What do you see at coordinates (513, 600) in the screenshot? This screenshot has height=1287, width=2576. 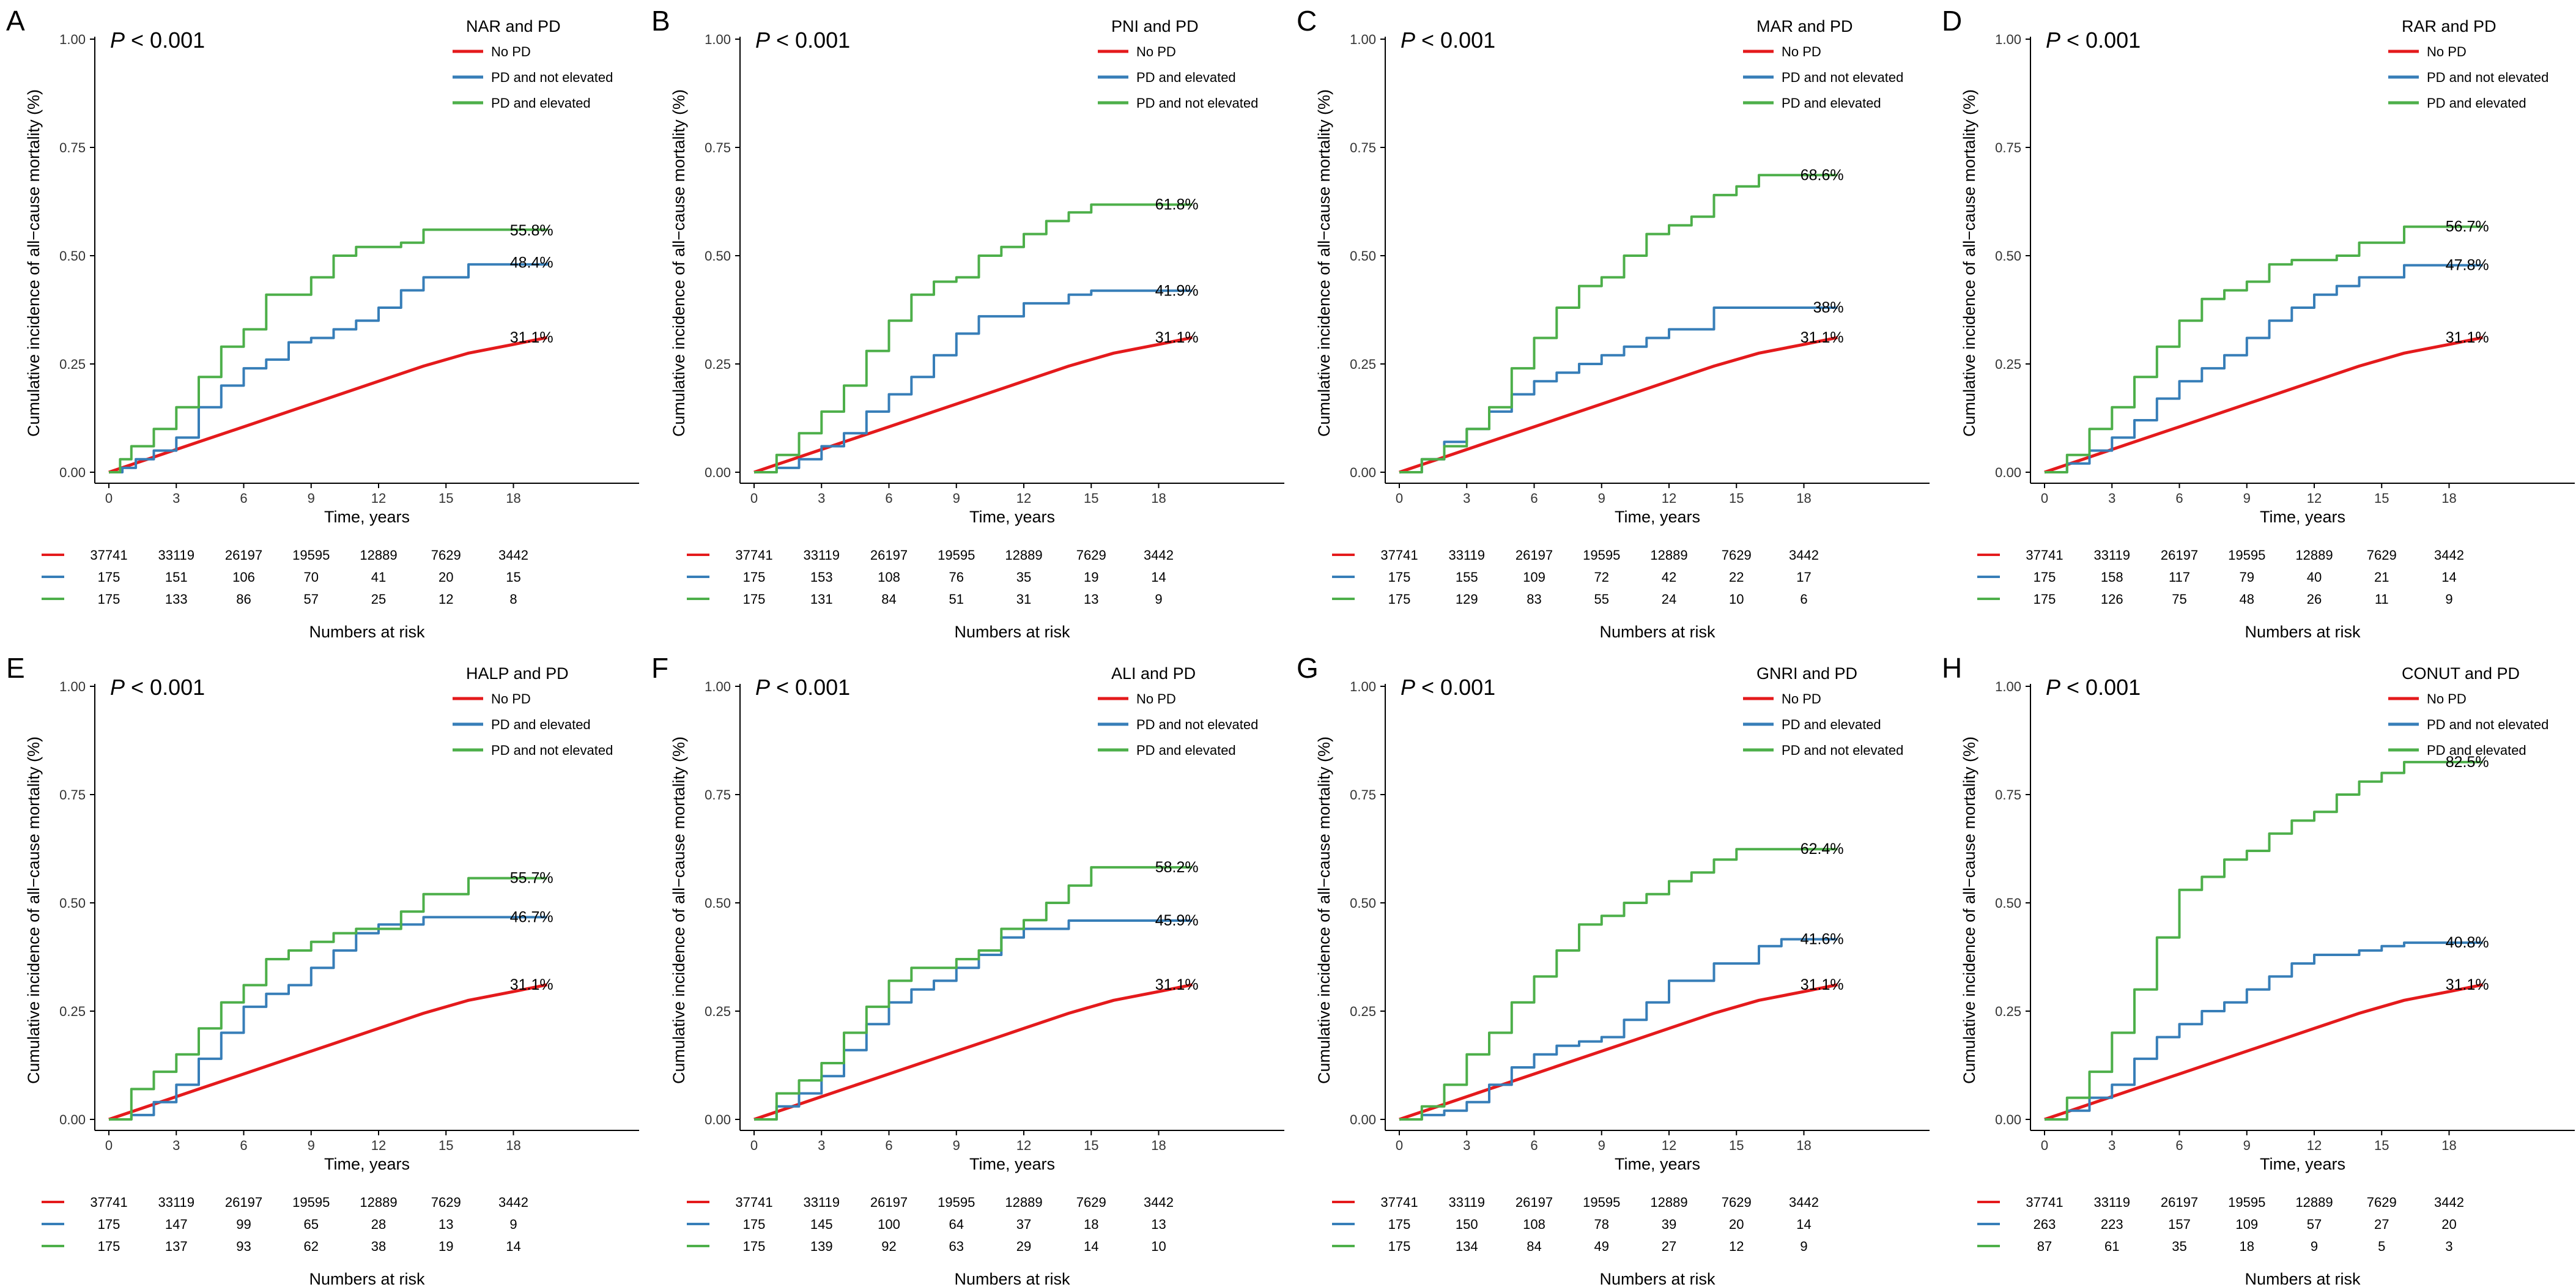 I see `risk-count: 8` at bounding box center [513, 600].